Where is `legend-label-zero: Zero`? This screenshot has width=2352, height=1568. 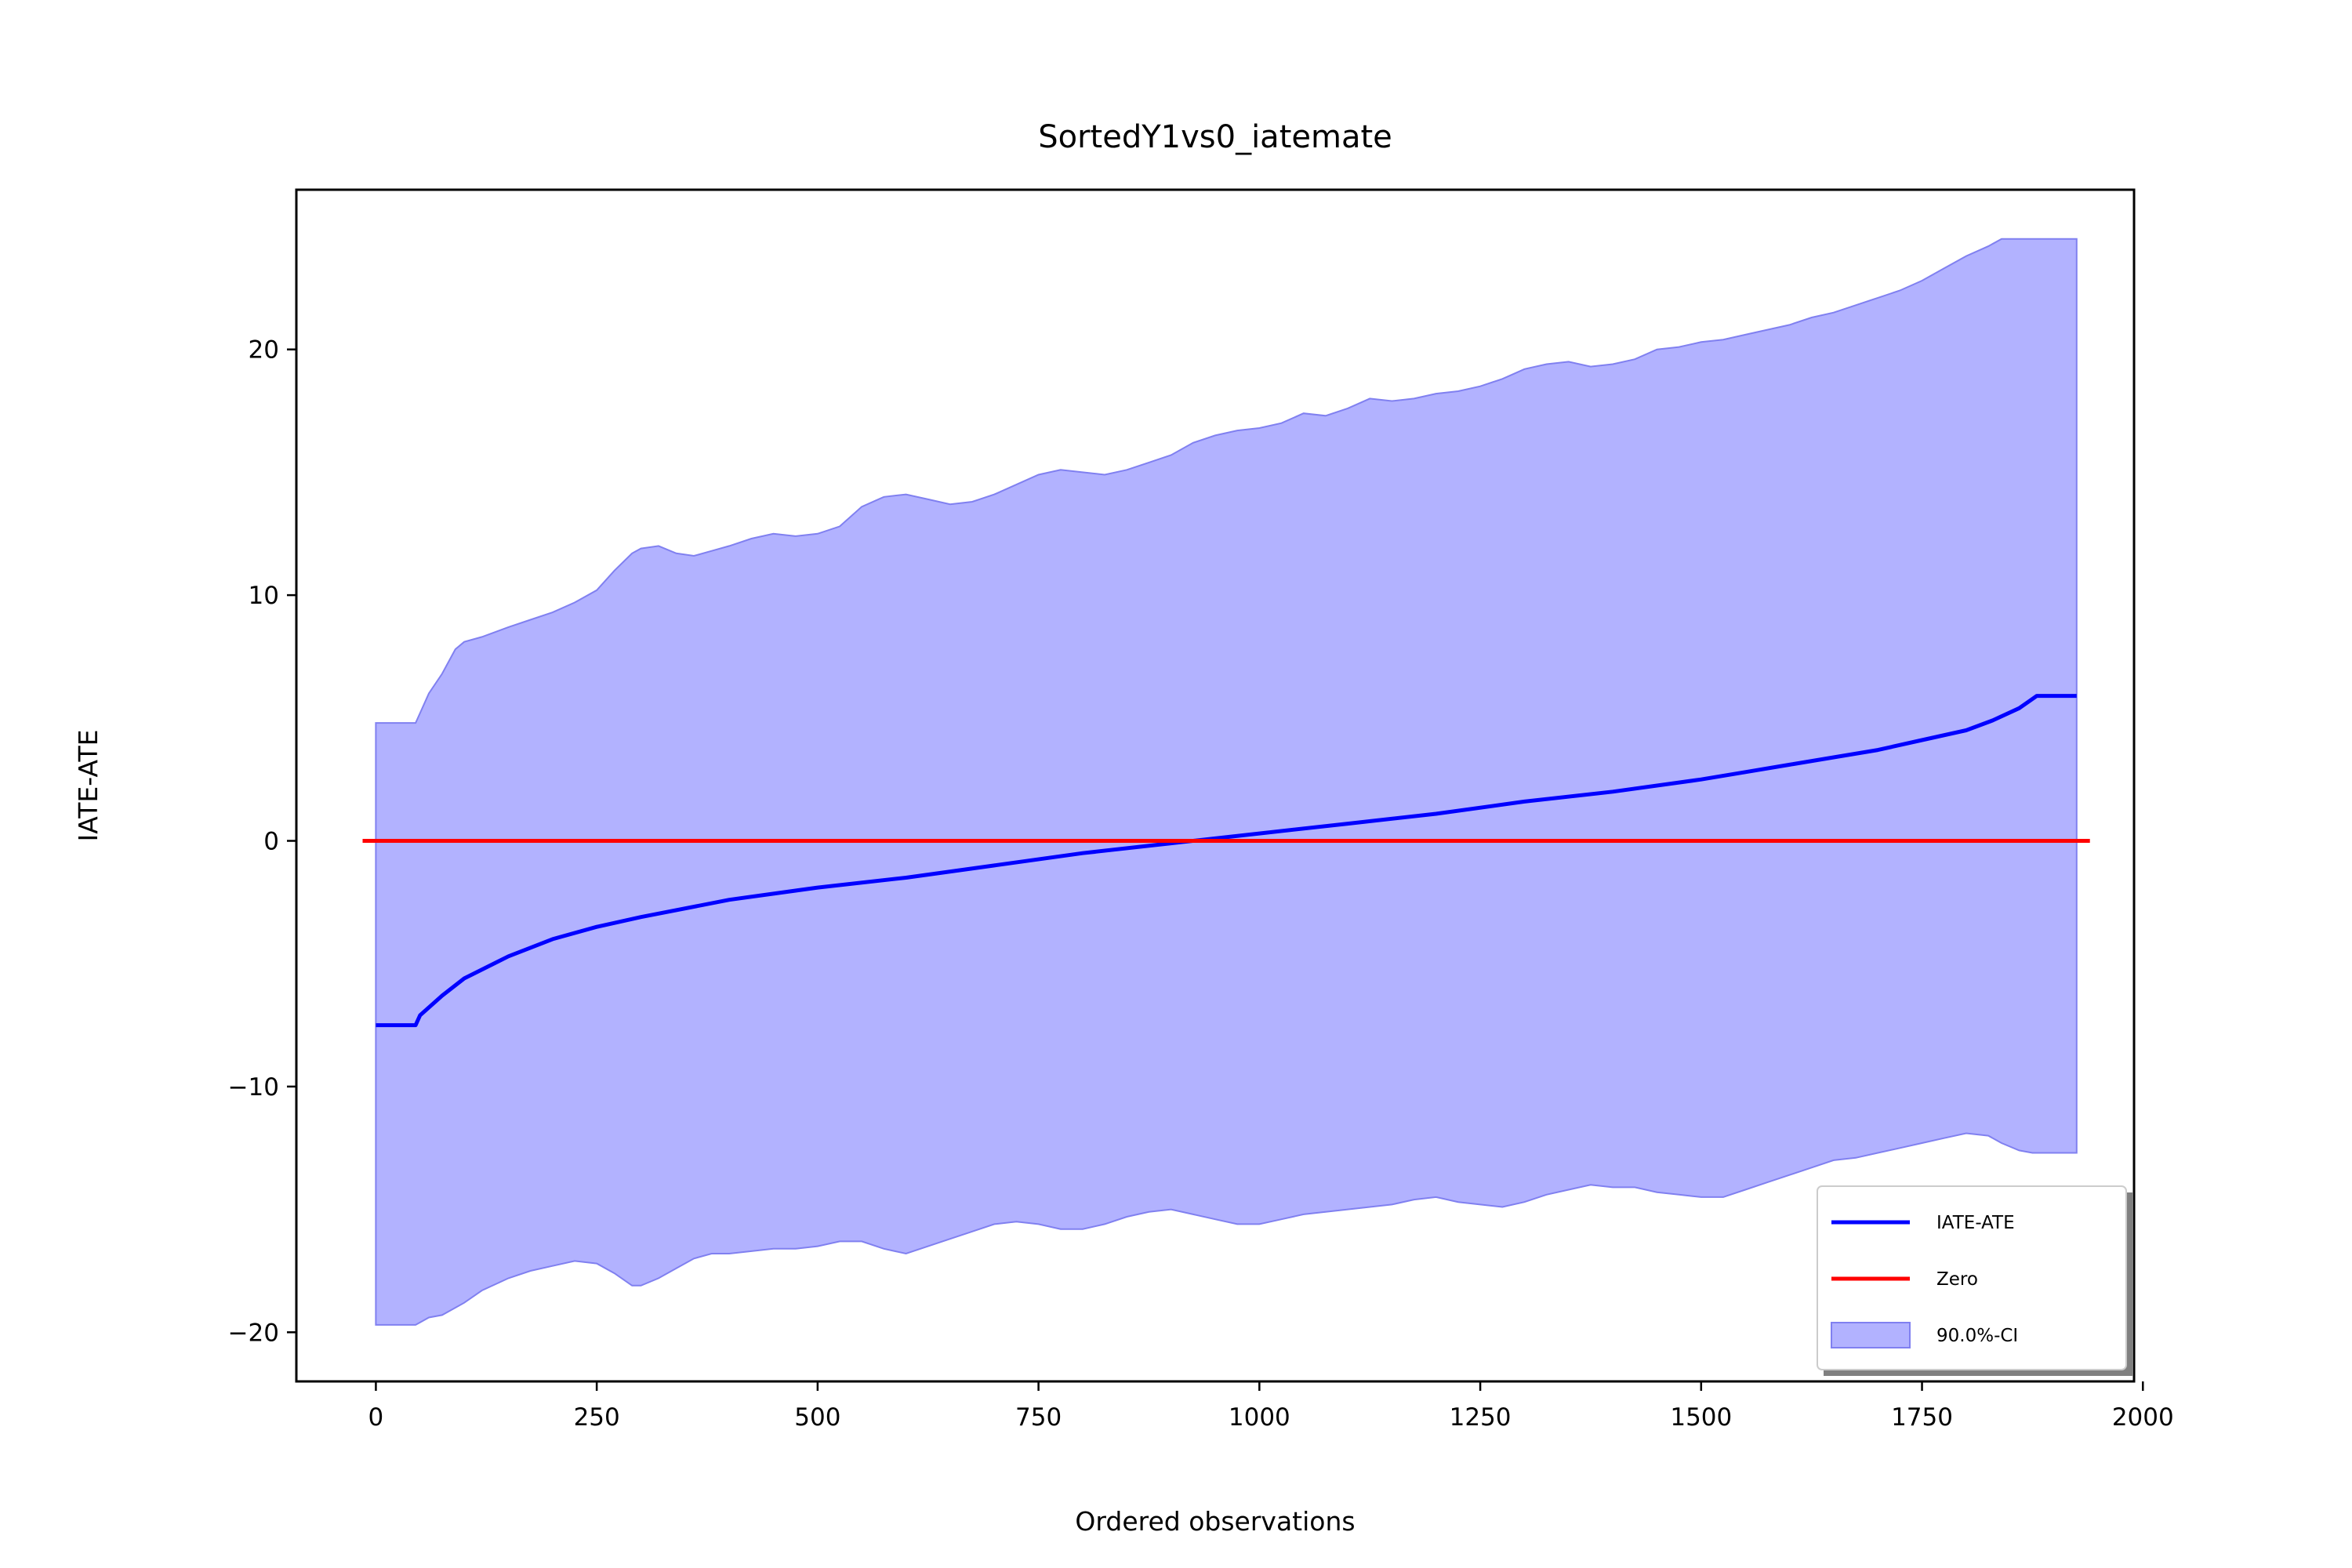
legend-label-zero: Zero is located at coordinates (1957, 1279).